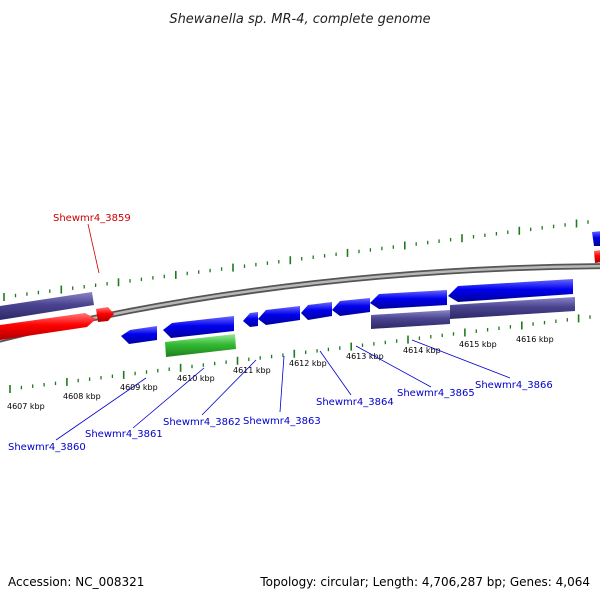  Describe the element at coordinates (196, 378) in the screenshot. I see `tick-label-4610: 4610 kbp` at that location.